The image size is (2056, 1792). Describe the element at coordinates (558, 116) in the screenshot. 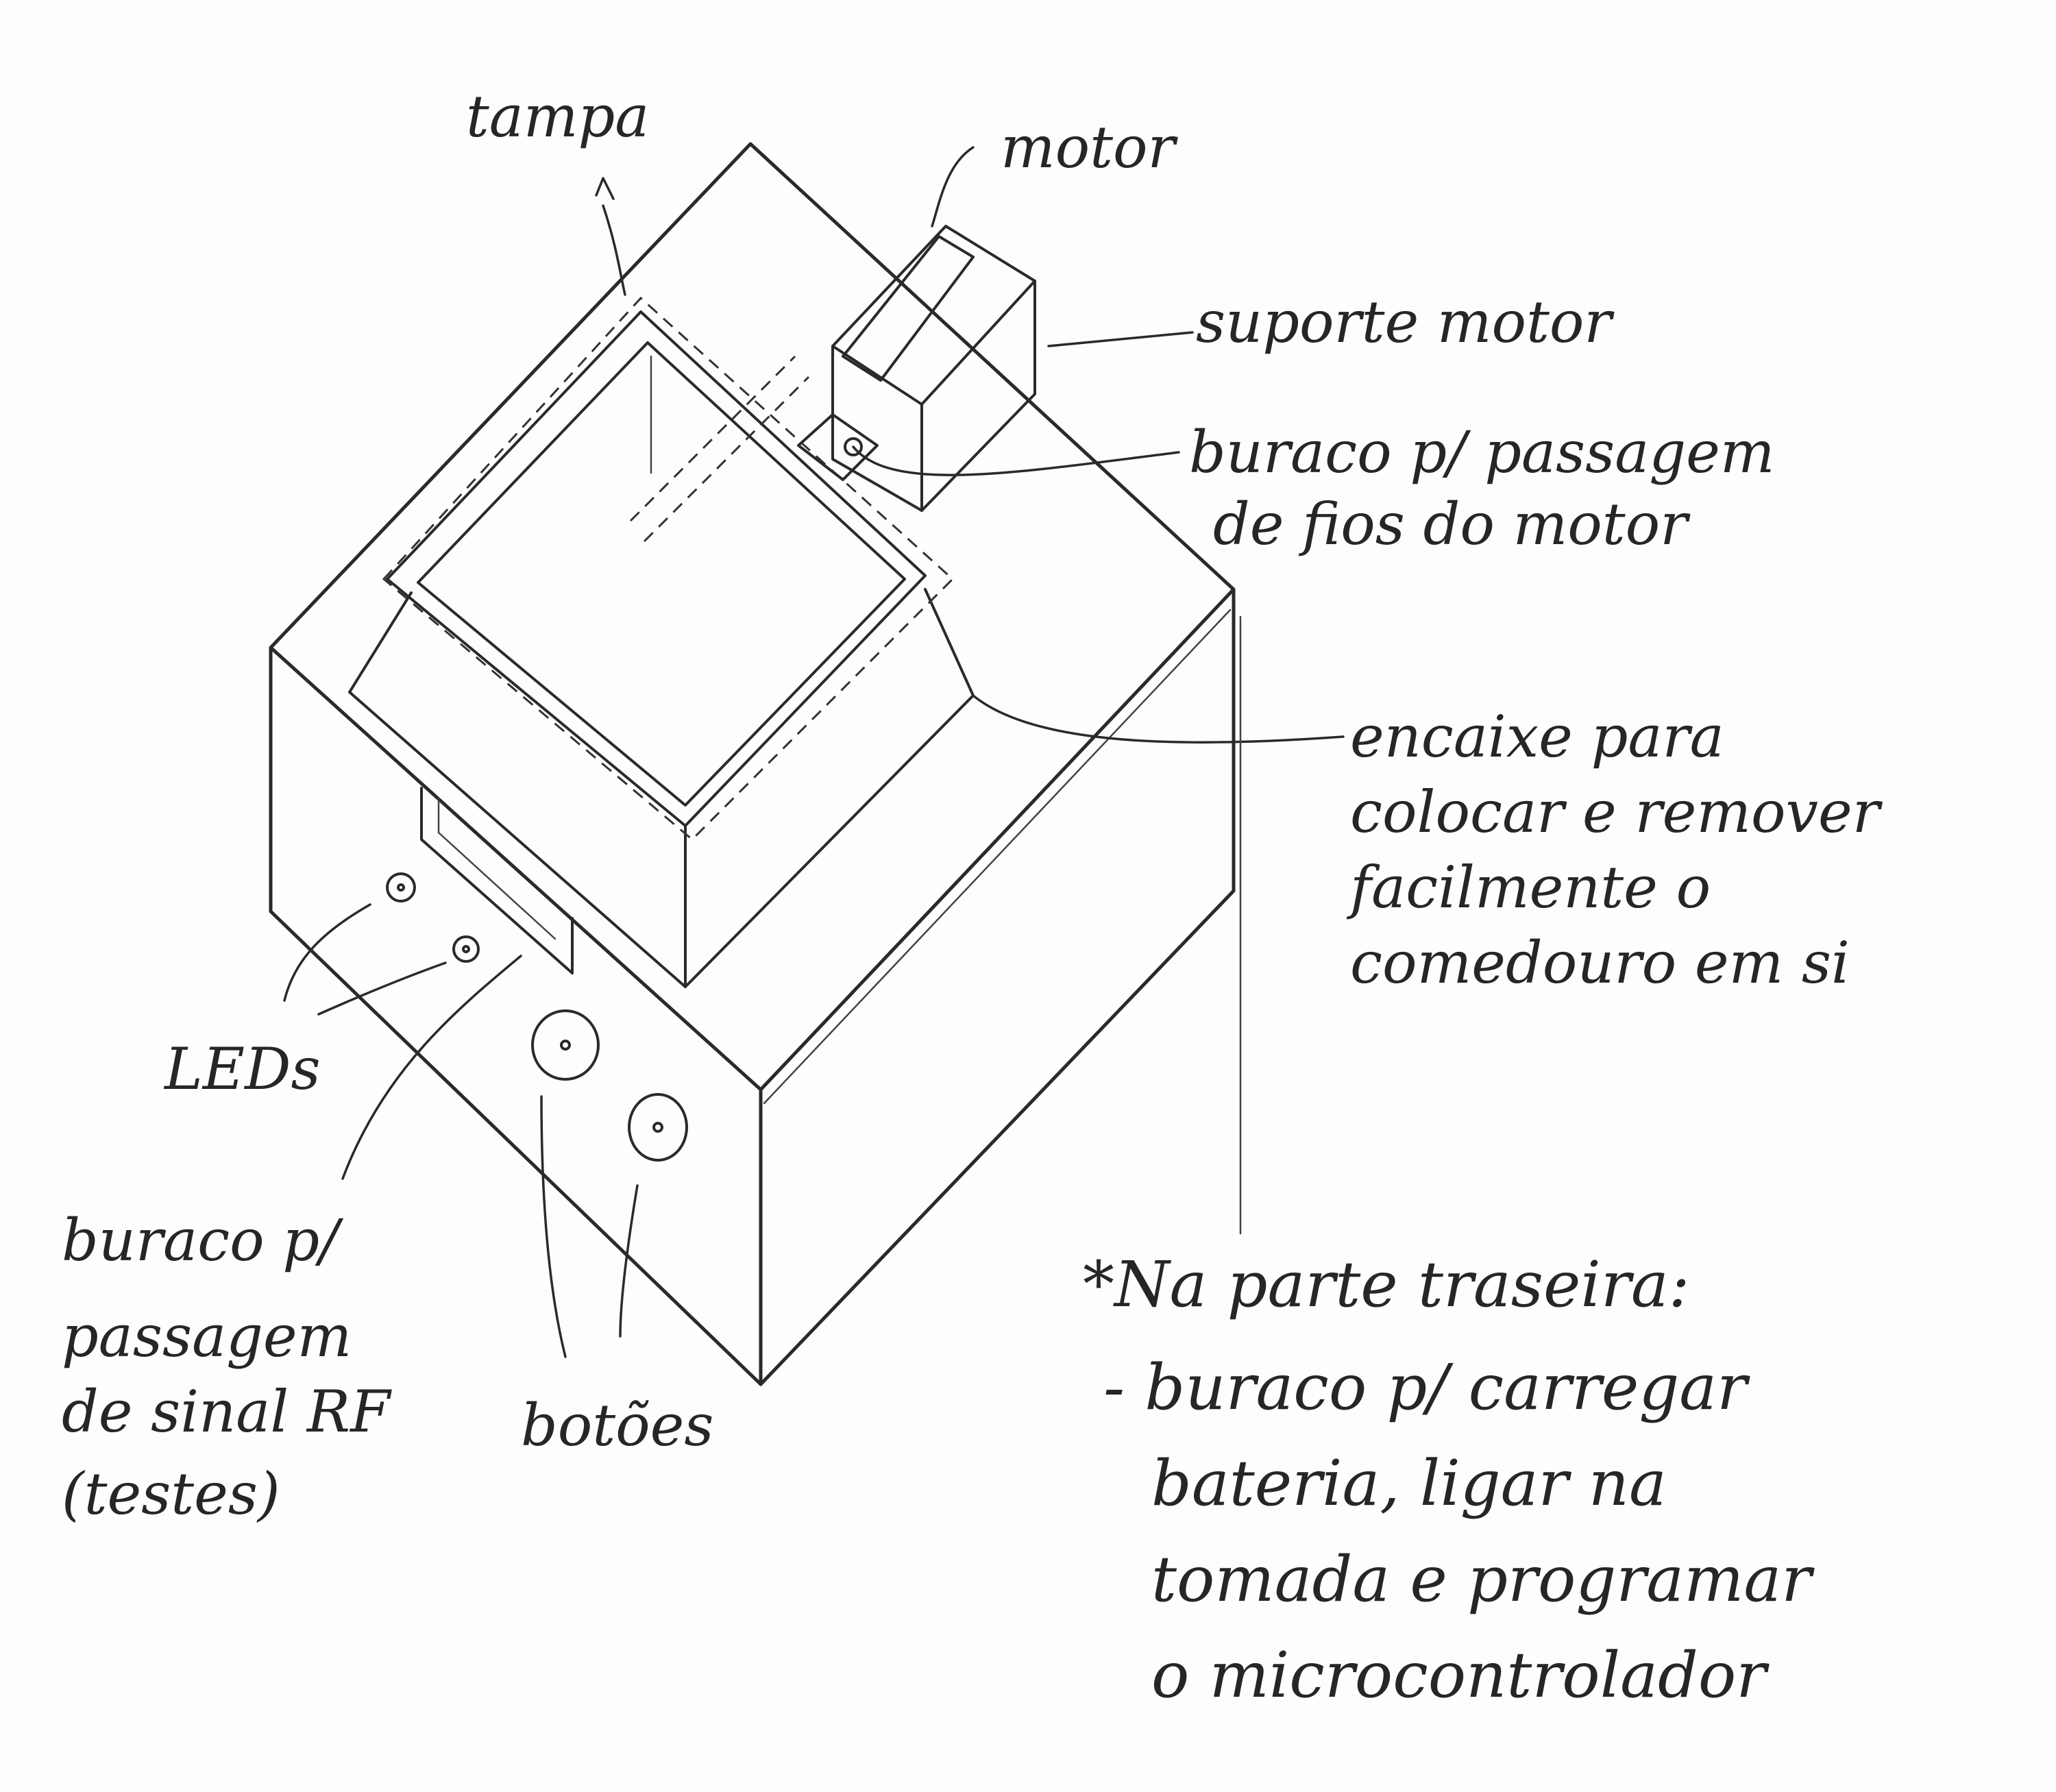

I see `label-tampa: tampa` at that location.